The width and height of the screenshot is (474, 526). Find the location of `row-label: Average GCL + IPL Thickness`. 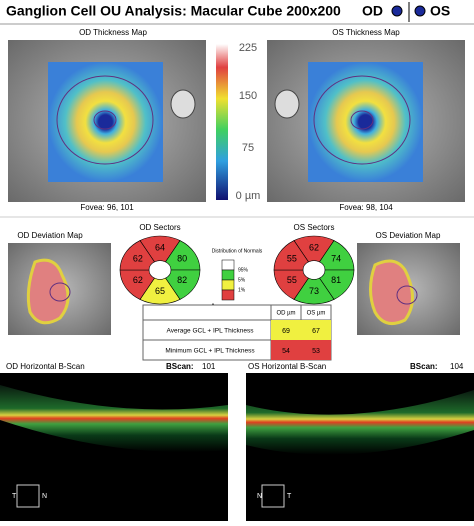

row-label: Average GCL + IPL Thickness is located at coordinates (211, 331).